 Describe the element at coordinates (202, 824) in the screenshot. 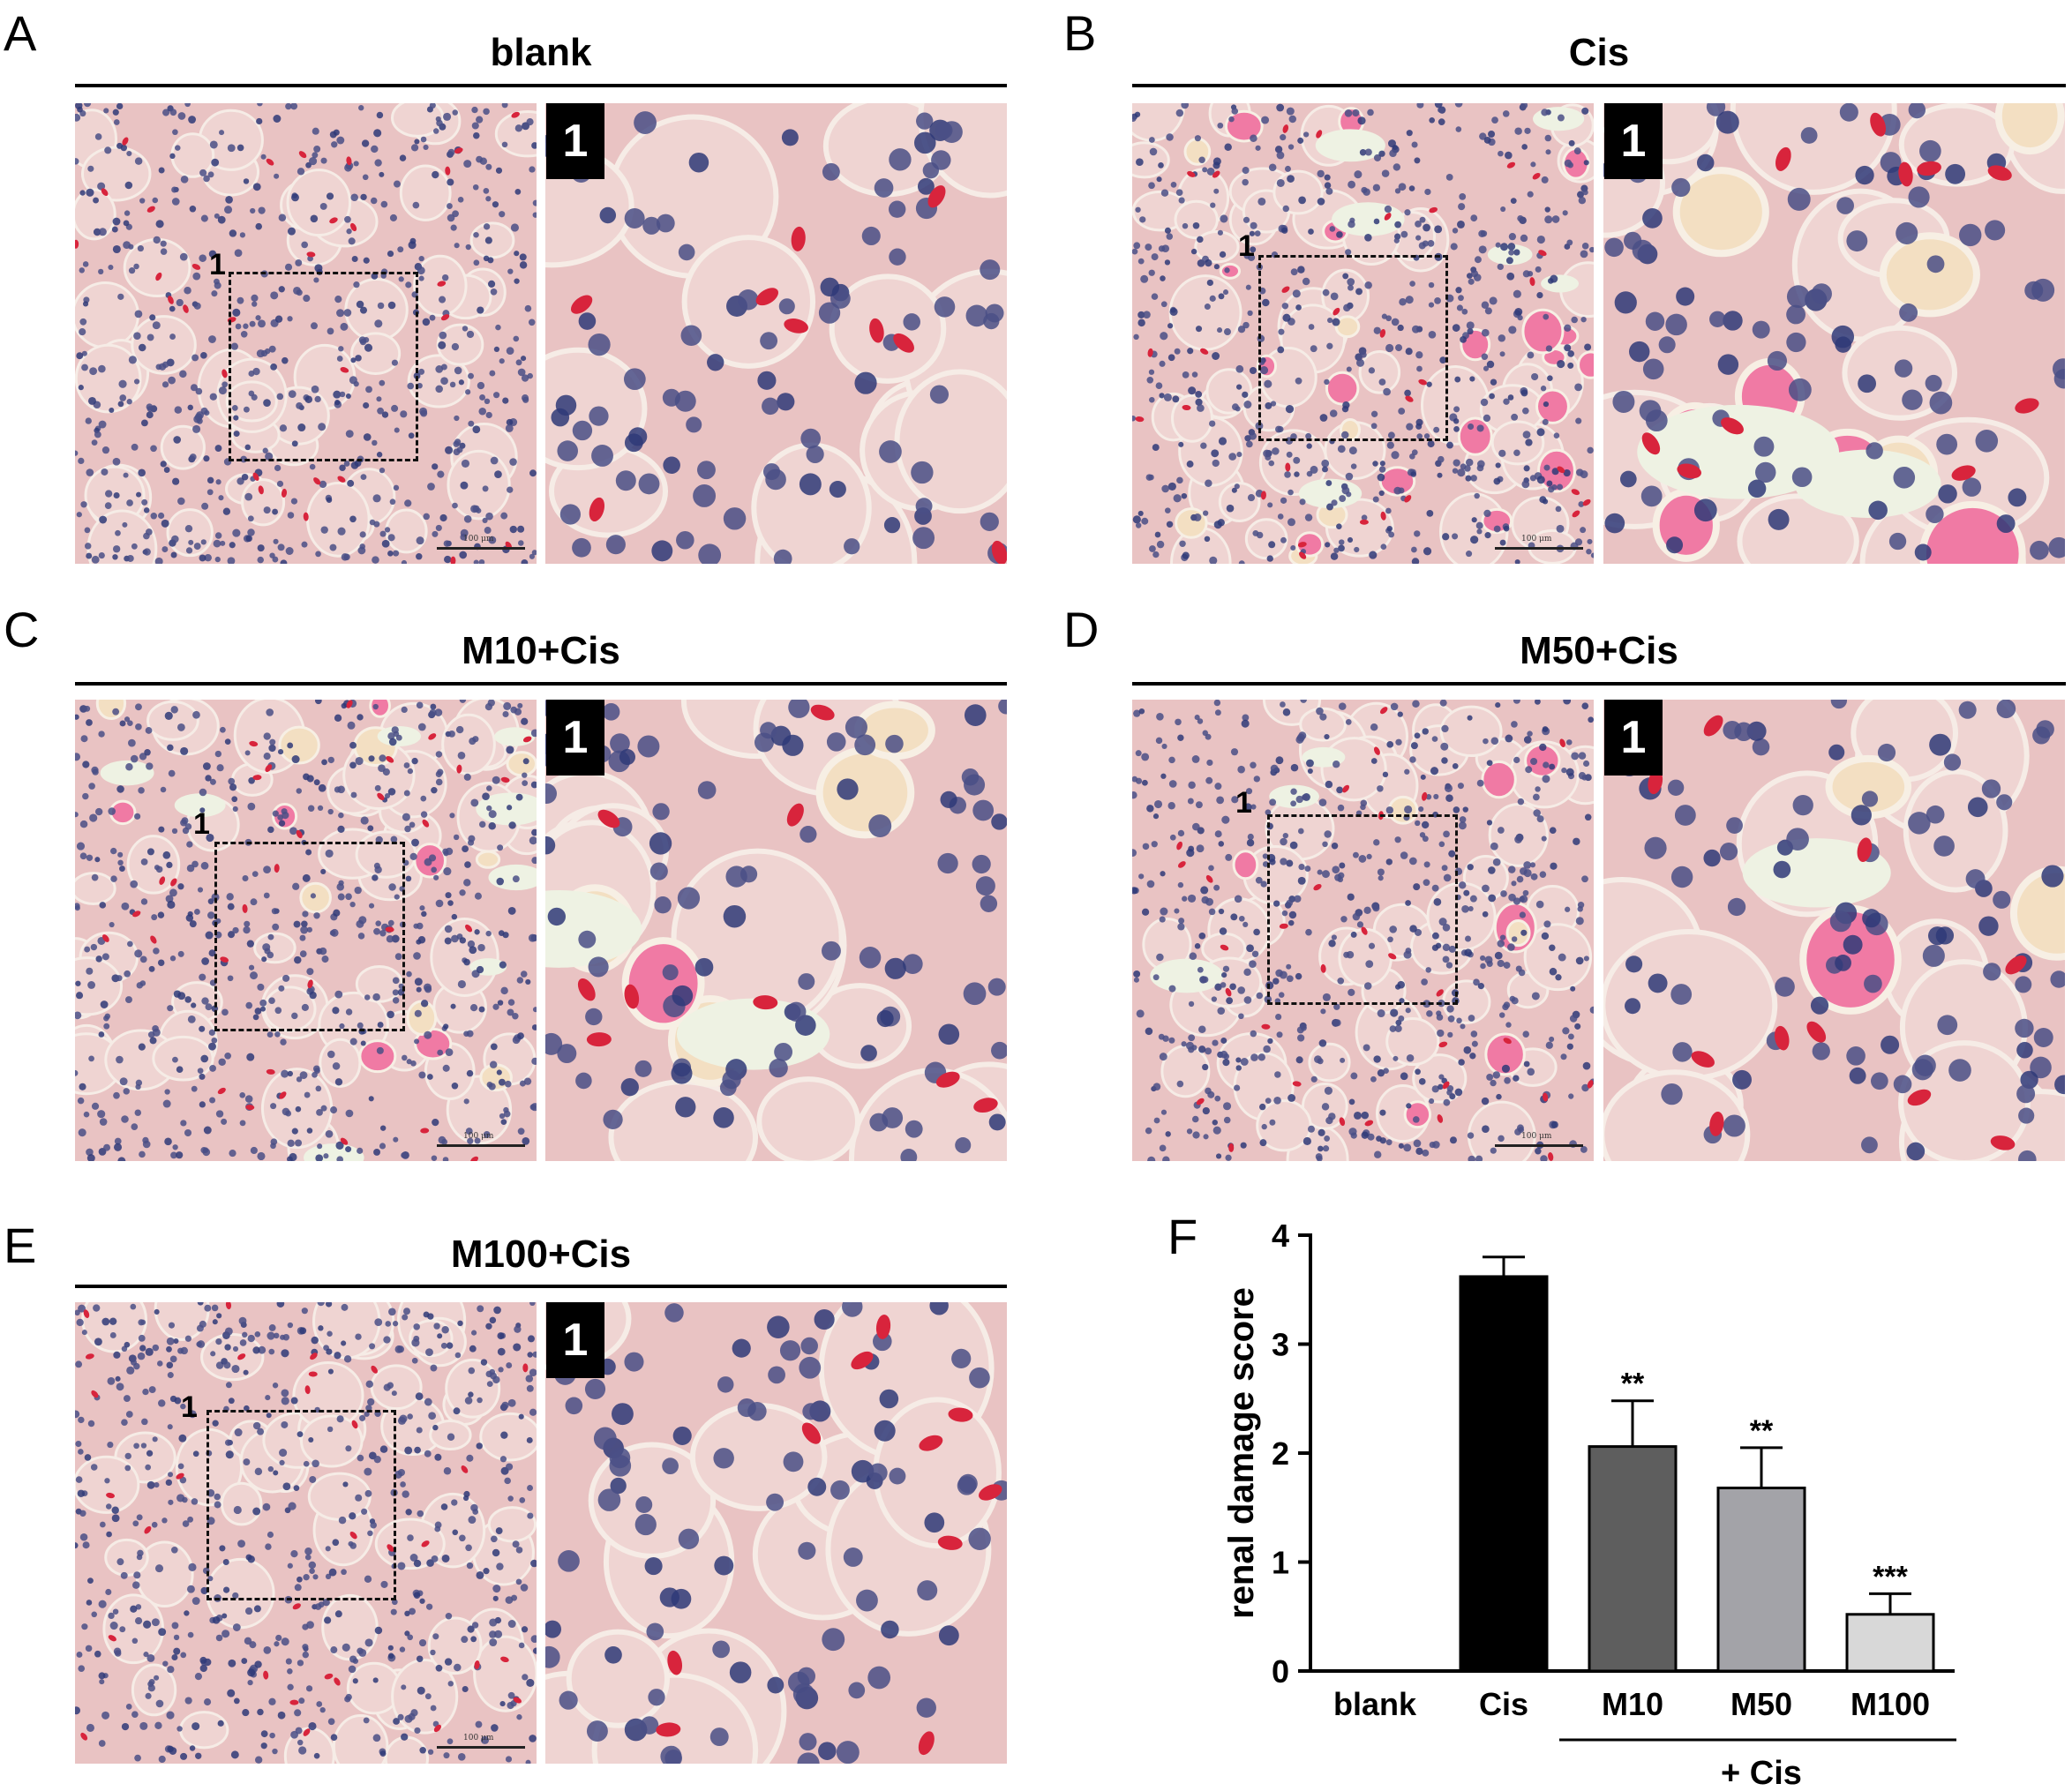

I see `roi-label-c: 1` at that location.